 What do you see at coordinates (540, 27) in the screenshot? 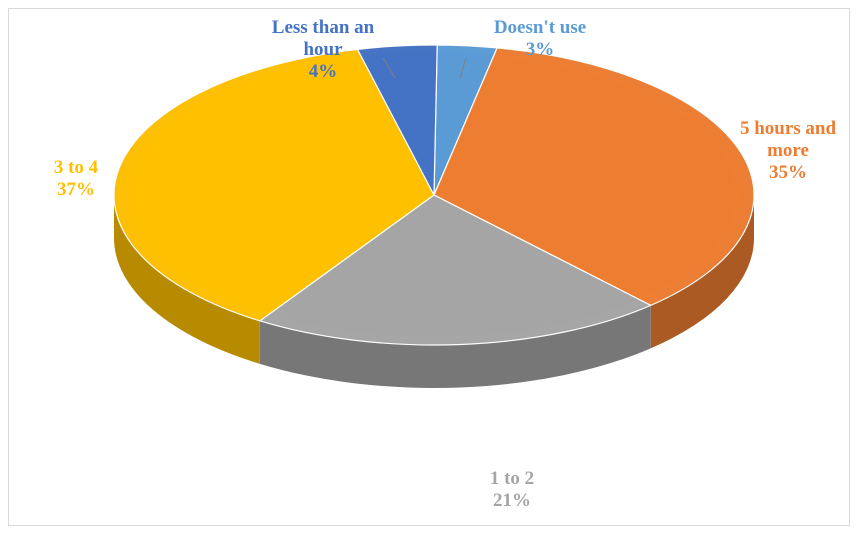
I see `data-label-name: Doesn't use` at bounding box center [540, 27].